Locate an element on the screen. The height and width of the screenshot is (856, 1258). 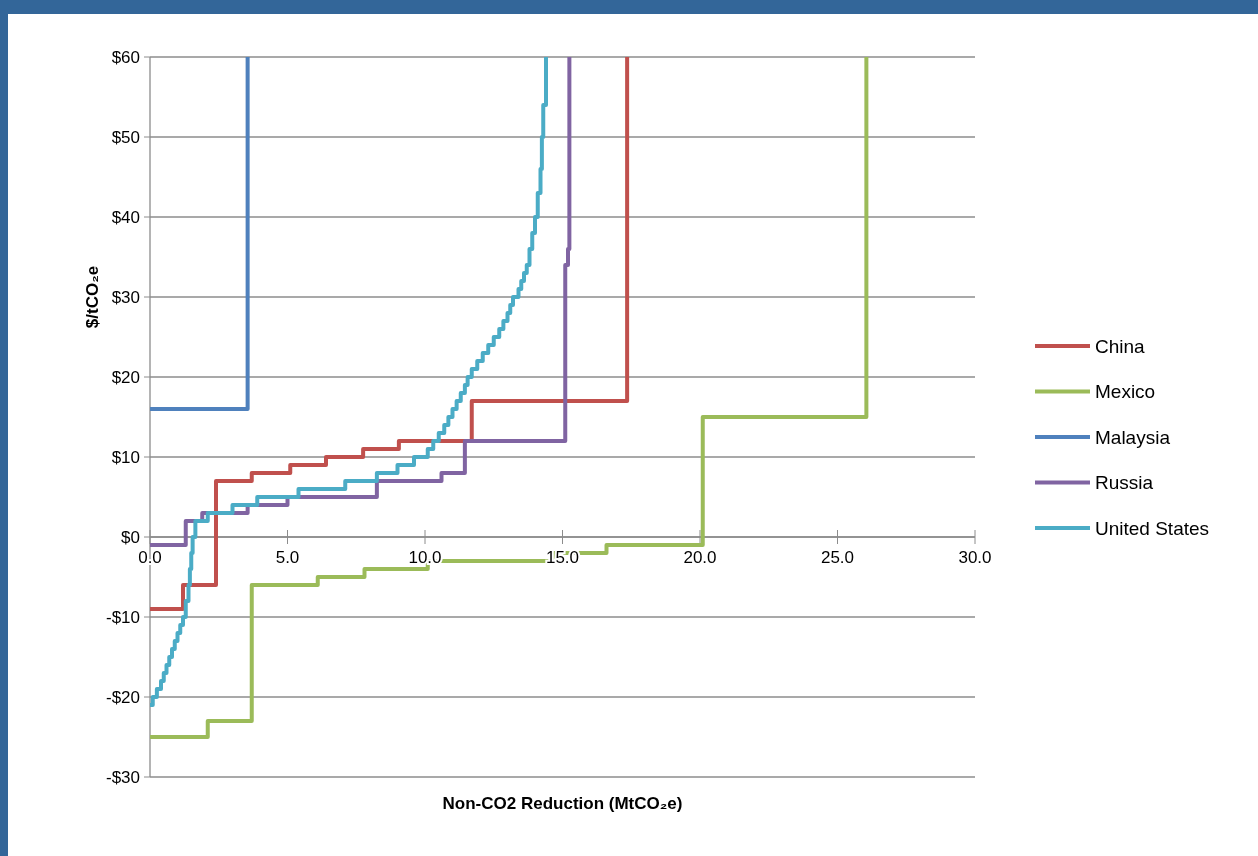
y-tick-label: $30 is located at coordinates (125, 297).